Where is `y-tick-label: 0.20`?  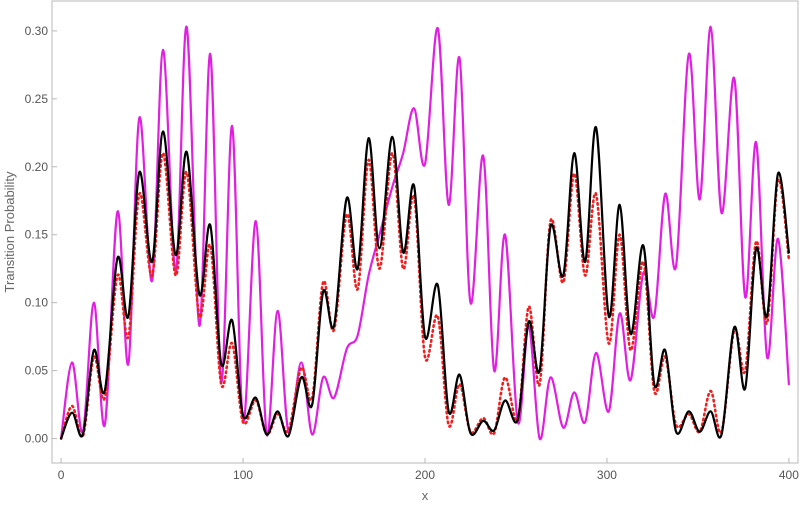
y-tick-label: 0.20 is located at coordinates (37, 167).